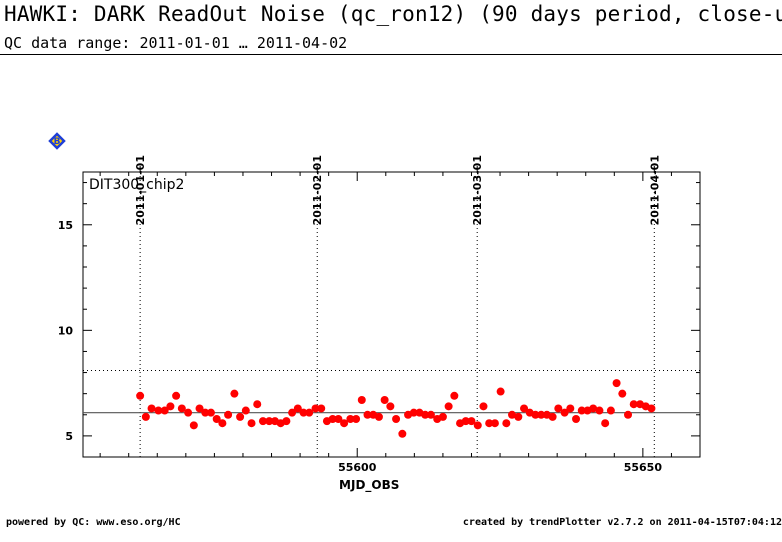 The width and height of the screenshot is (782, 542). I want to click on b-marker-diamond, so click(57, 141).